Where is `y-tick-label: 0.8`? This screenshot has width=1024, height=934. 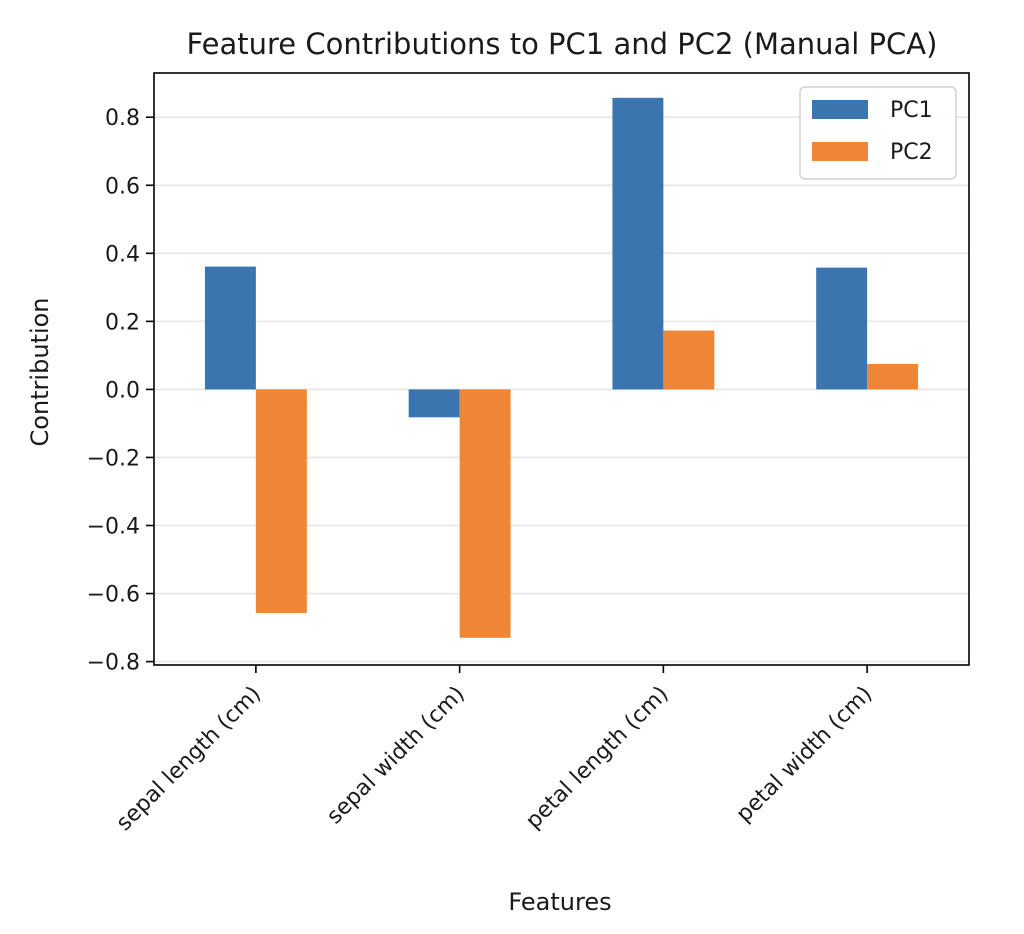
y-tick-label: 0.8 is located at coordinates (122, 118).